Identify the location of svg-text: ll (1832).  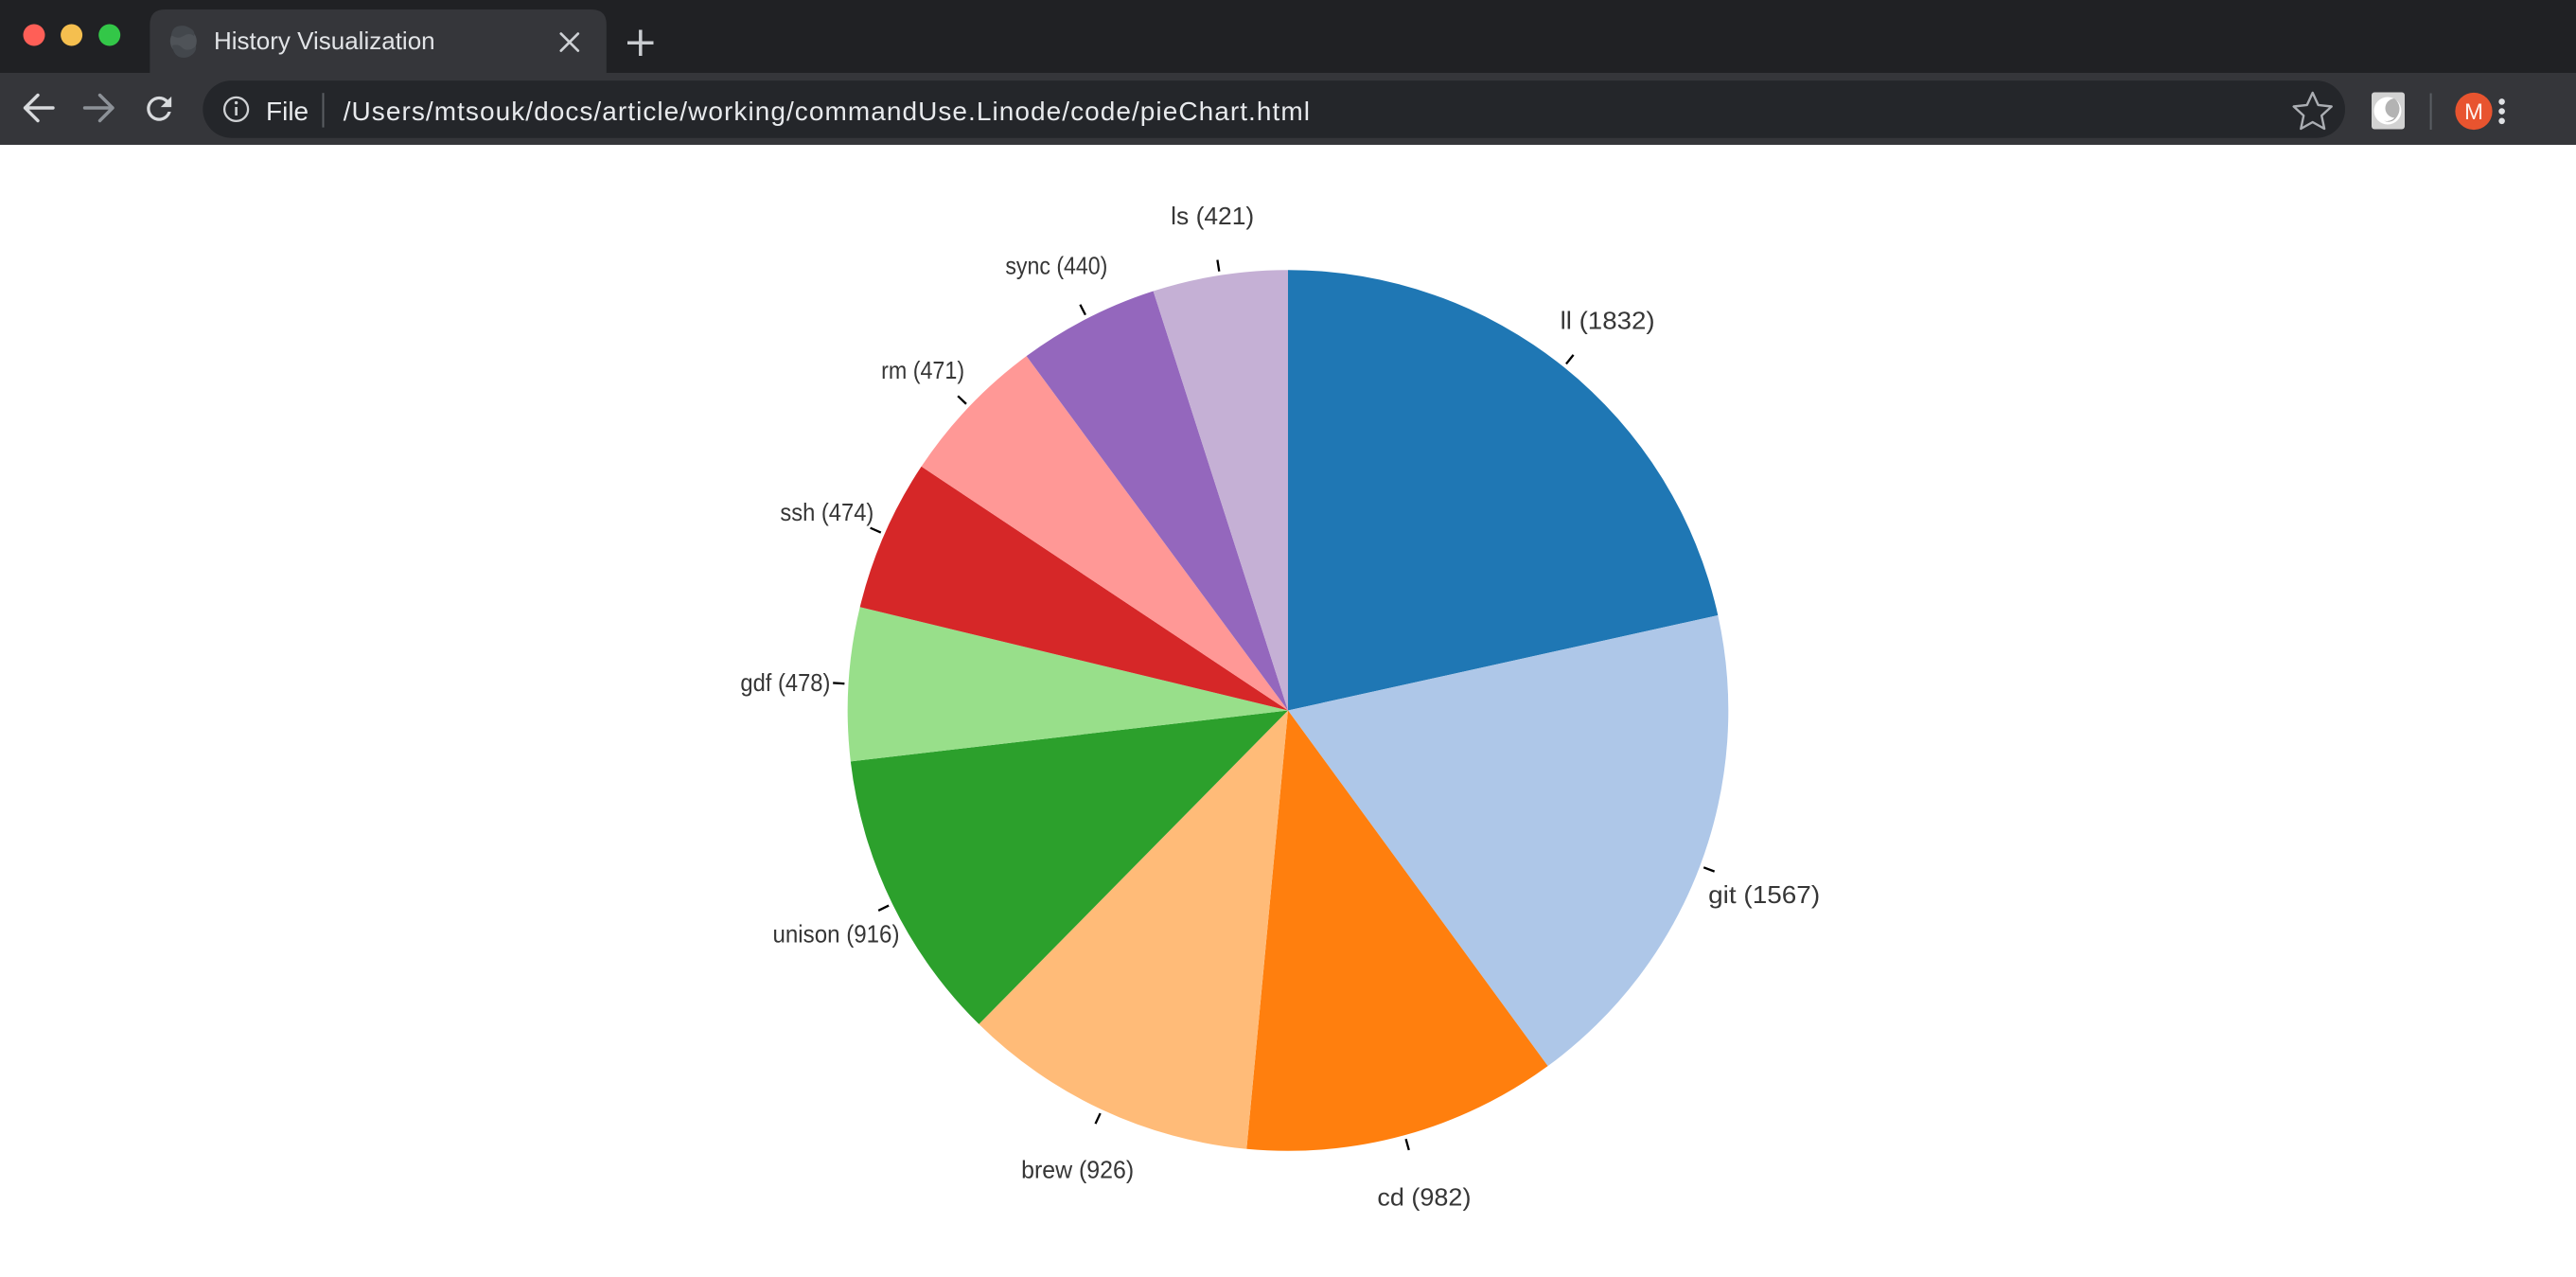
(1608, 321).